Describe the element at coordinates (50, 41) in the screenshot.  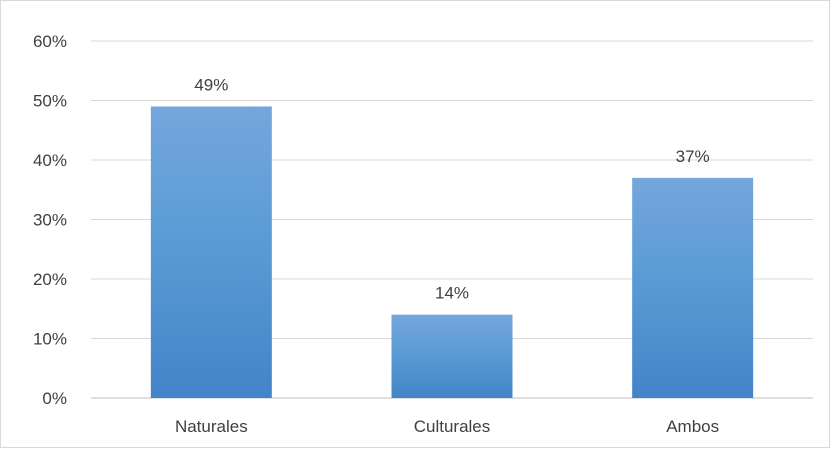
I see `y-tick-label: 60%` at that location.